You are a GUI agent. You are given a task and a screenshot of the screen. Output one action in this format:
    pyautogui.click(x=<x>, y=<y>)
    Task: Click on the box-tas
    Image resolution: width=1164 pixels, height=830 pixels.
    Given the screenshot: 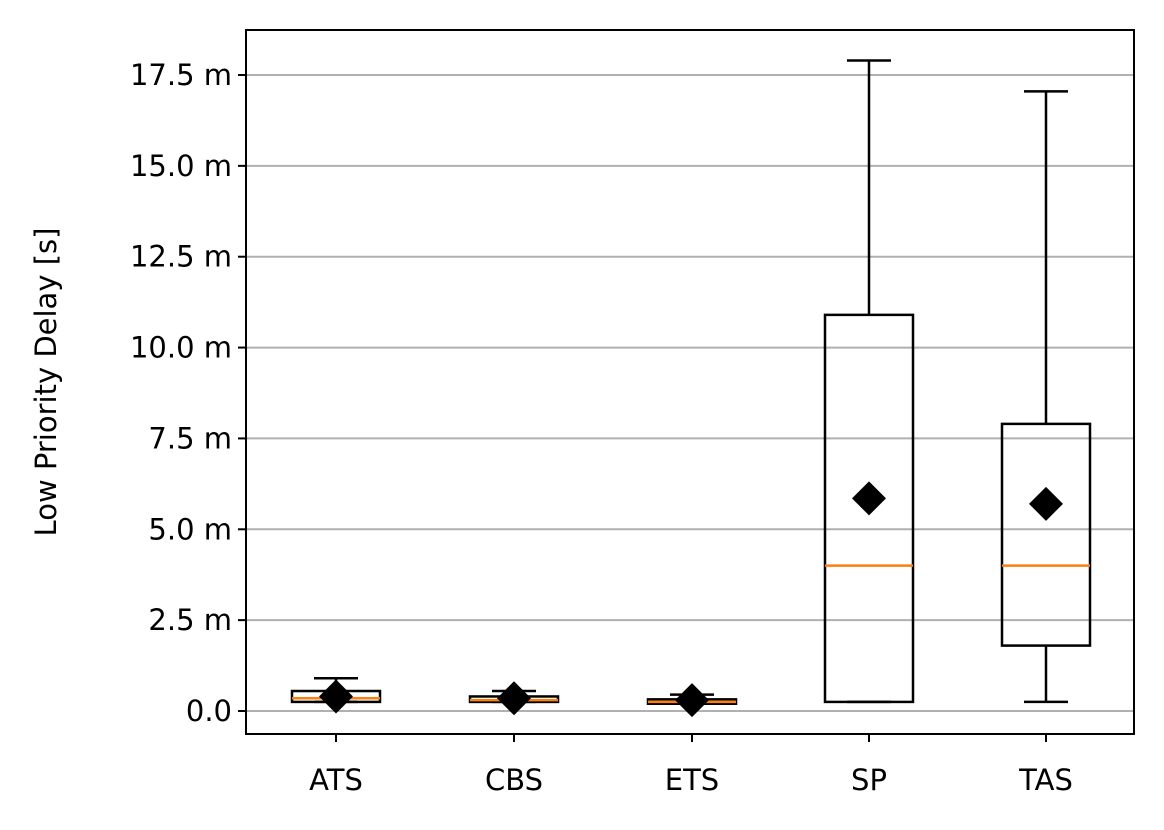 What is the action you would take?
    pyautogui.click(x=1046, y=397)
    